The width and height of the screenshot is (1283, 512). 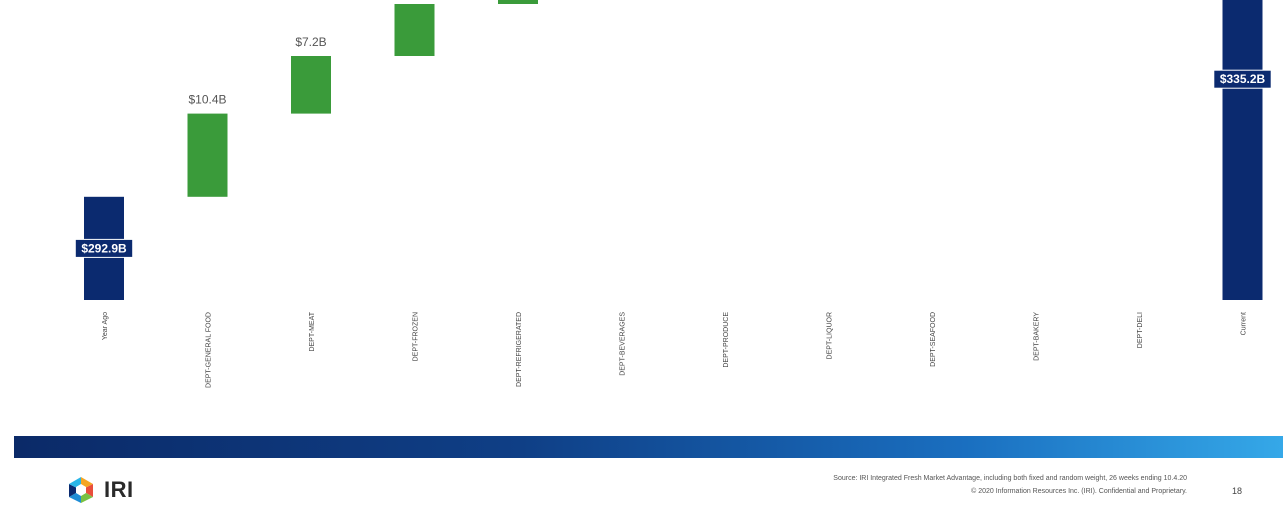 I want to click on footer-gradient-band, so click(x=648, y=447).